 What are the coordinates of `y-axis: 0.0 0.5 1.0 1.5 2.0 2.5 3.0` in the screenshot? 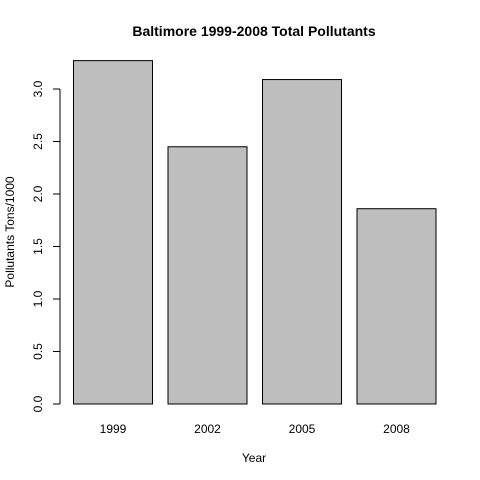 It's located at (45, 246).